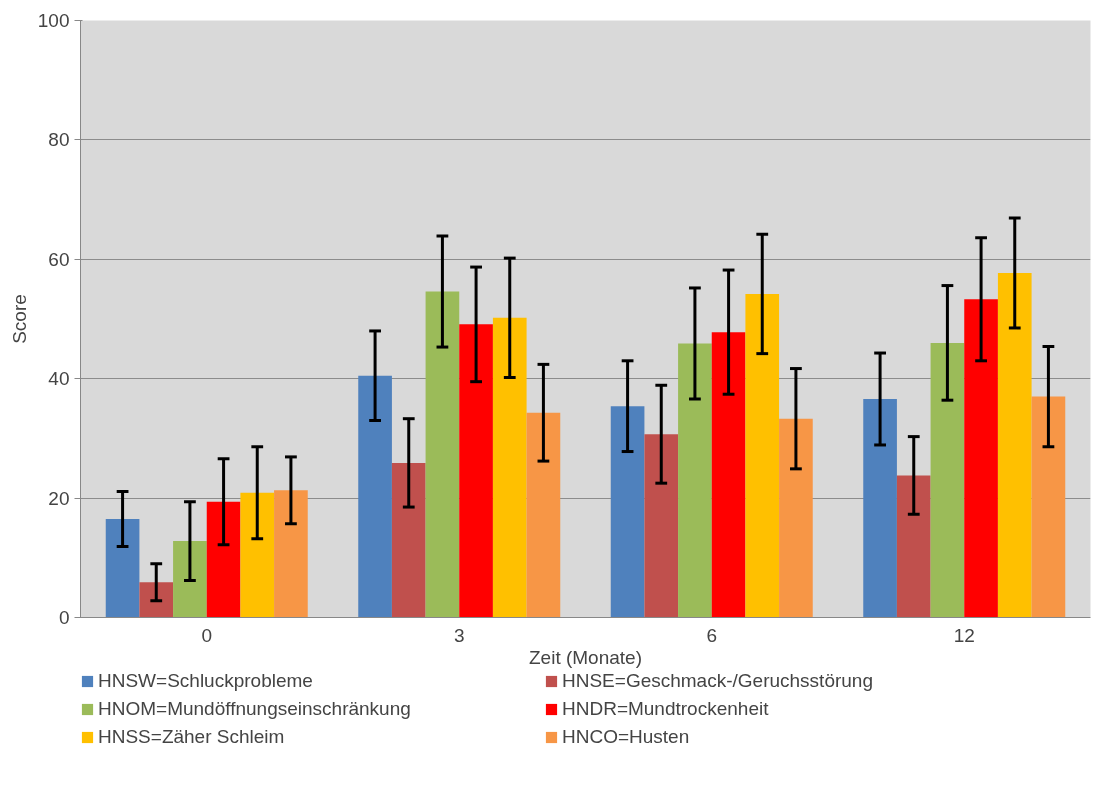 This screenshot has width=1110, height=808. Describe the element at coordinates (64, 617) in the screenshot. I see `y-tick-label: 0` at that location.